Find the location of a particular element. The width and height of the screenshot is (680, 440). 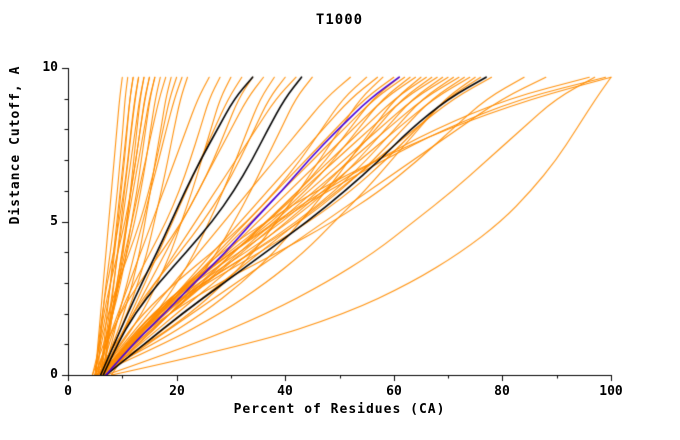

x-tick-label: 40 is located at coordinates (285, 391).